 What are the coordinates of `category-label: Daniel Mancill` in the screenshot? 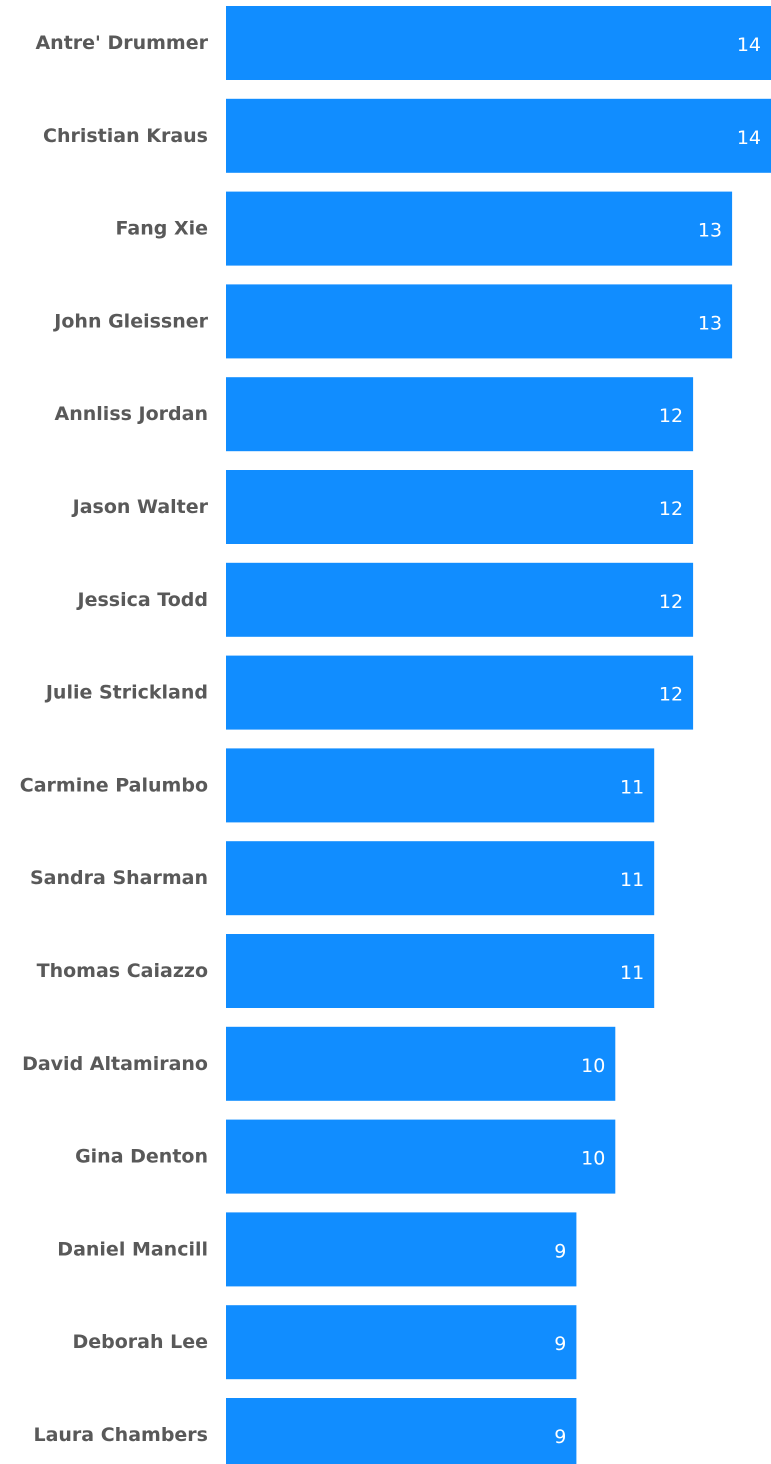 It's located at (132, 1249).